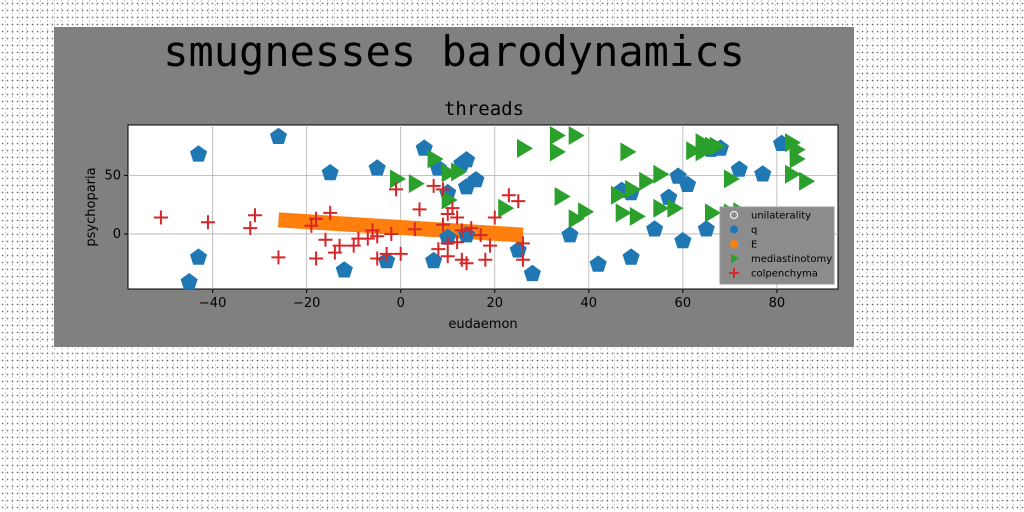 The width and height of the screenshot is (1024, 512). Describe the element at coordinates (589, 303) in the screenshot. I see `x-tick-label: 40` at that location.